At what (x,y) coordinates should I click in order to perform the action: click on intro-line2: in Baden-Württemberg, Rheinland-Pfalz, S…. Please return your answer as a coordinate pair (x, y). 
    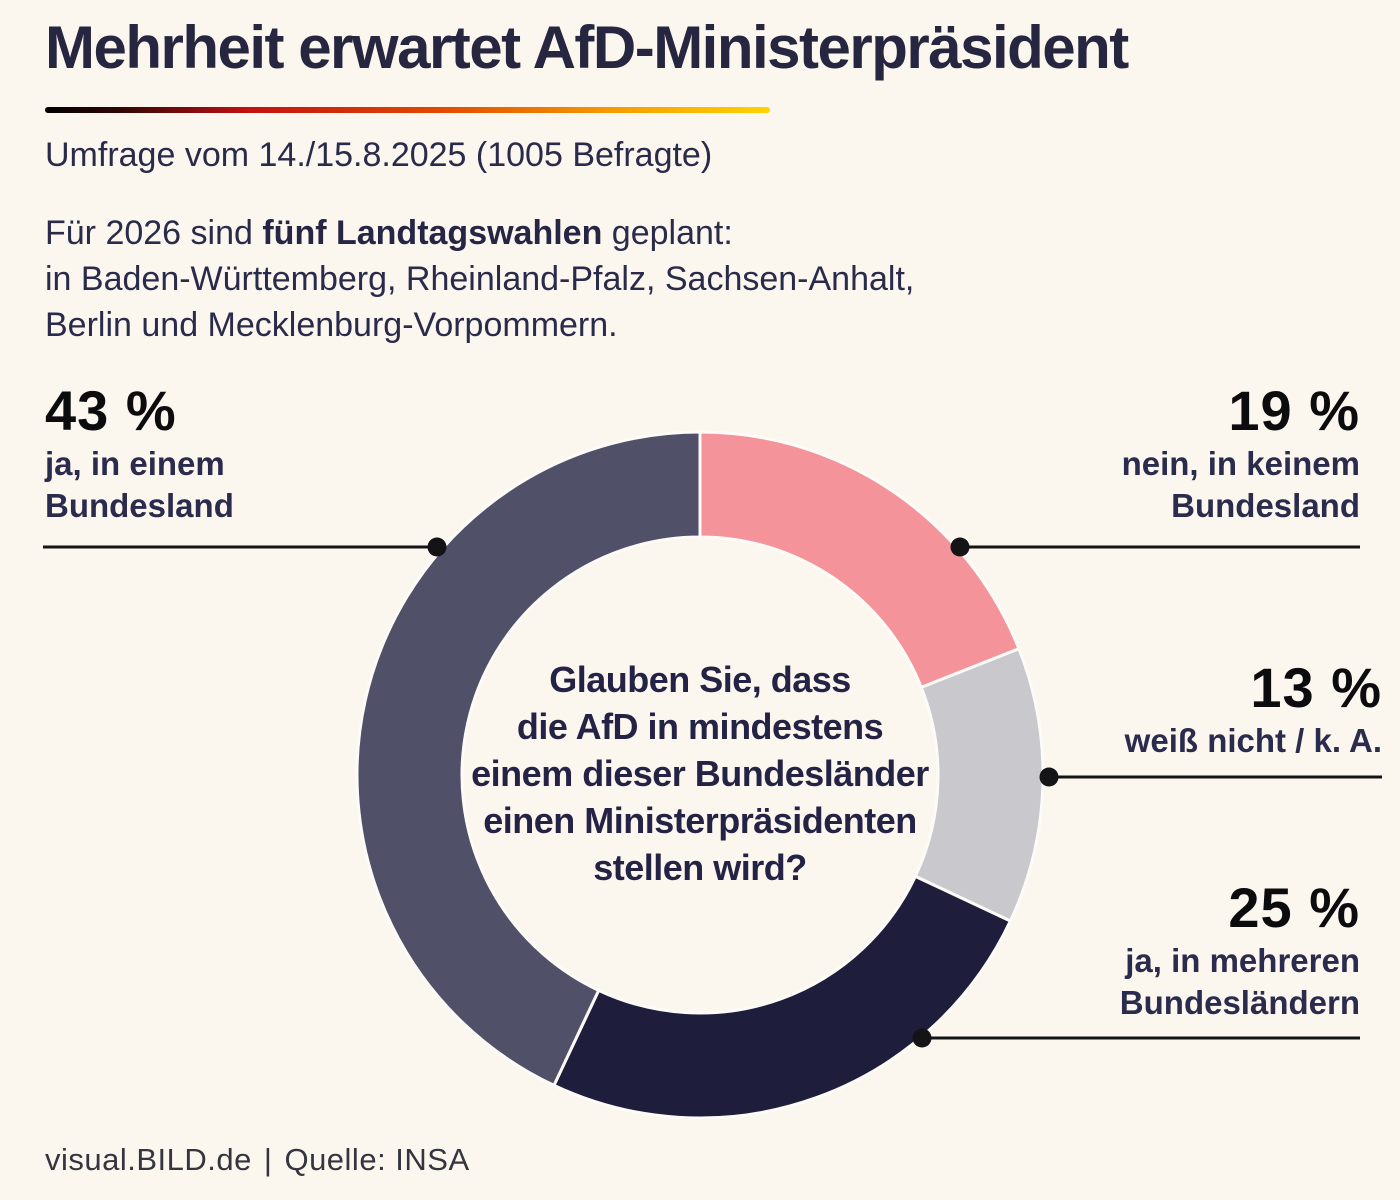
    Looking at the image, I should click on (480, 279).